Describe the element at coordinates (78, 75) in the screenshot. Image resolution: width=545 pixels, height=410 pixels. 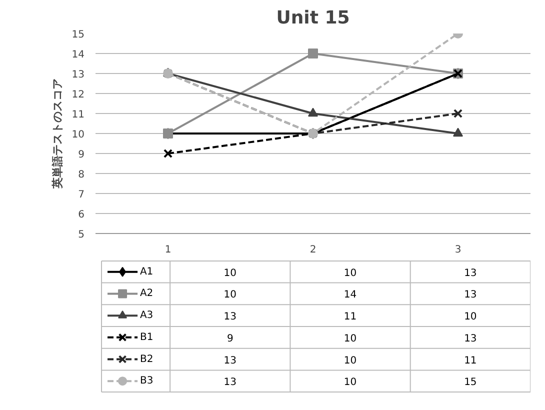
I see `y-tick-label: 13` at that location.